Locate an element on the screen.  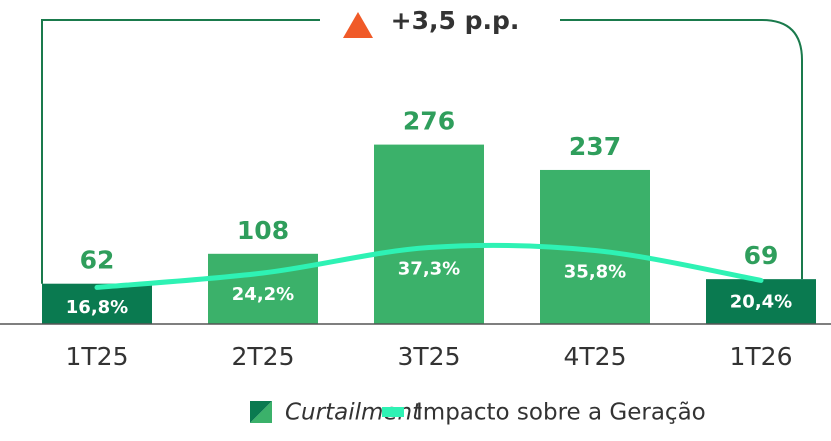
x-tick-label: 1T26 is located at coordinates (761, 356).